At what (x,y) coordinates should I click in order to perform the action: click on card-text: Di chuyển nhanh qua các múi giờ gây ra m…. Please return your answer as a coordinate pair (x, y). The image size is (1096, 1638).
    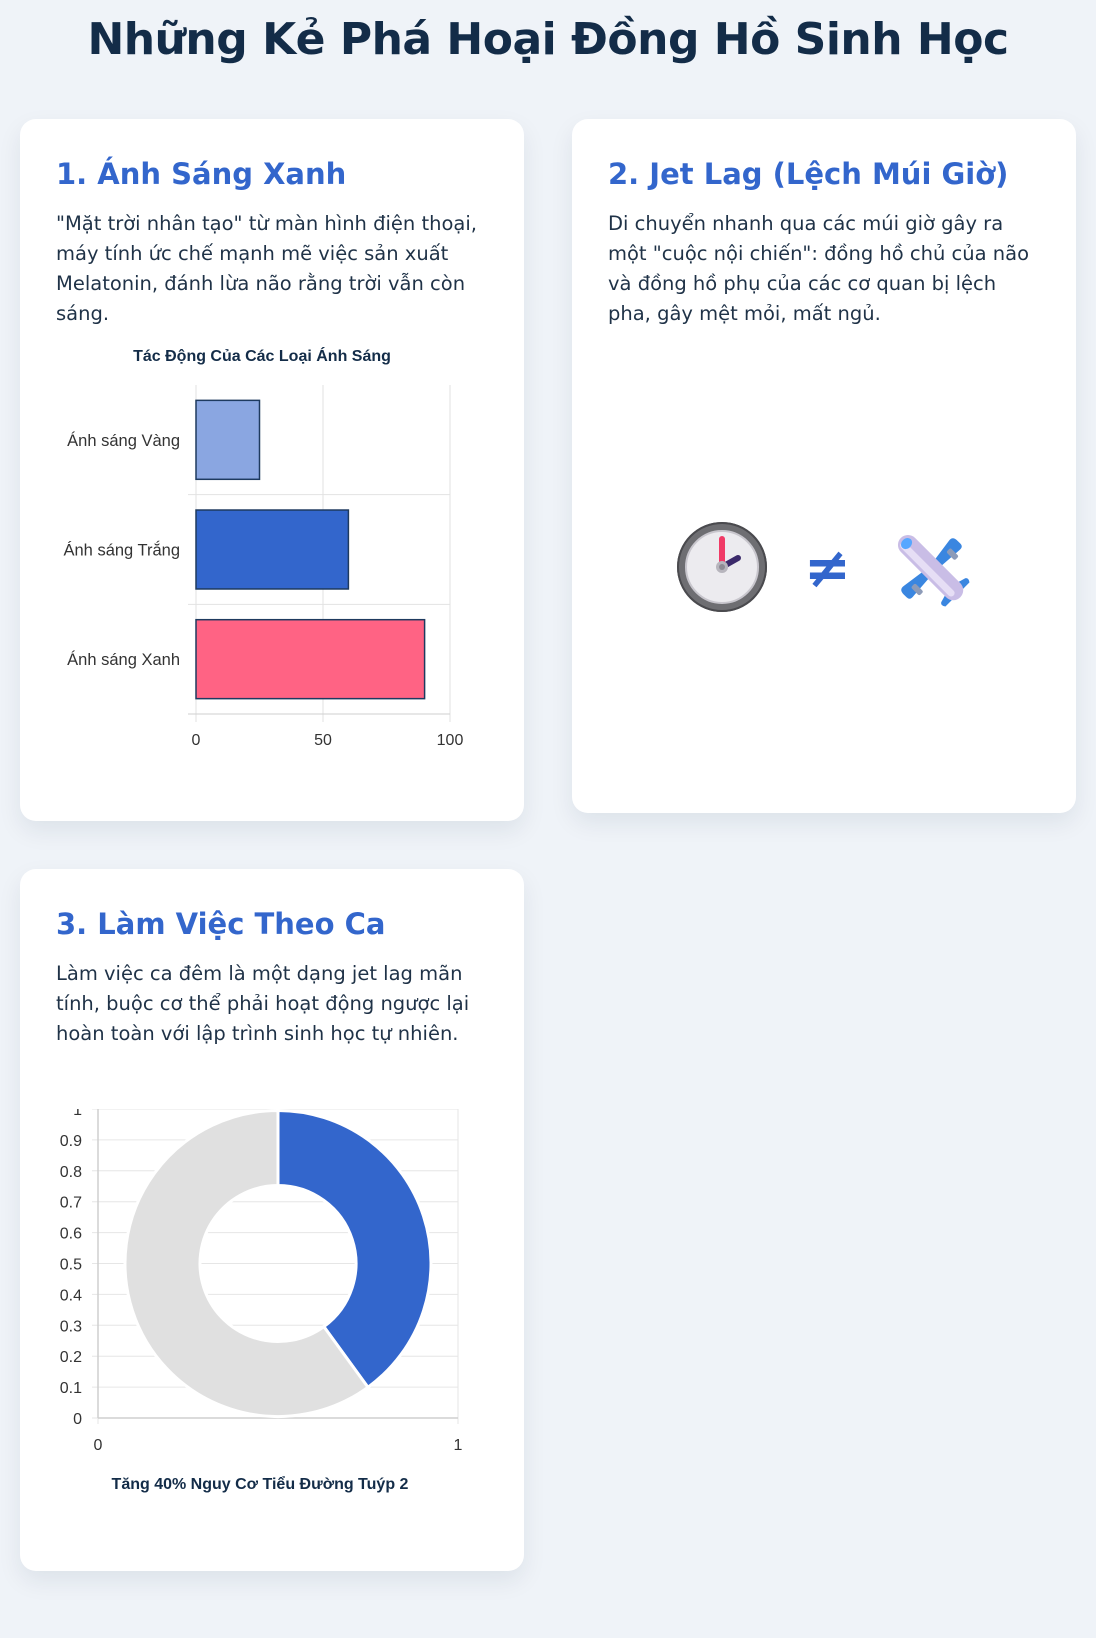
    Looking at the image, I should click on (819, 268).